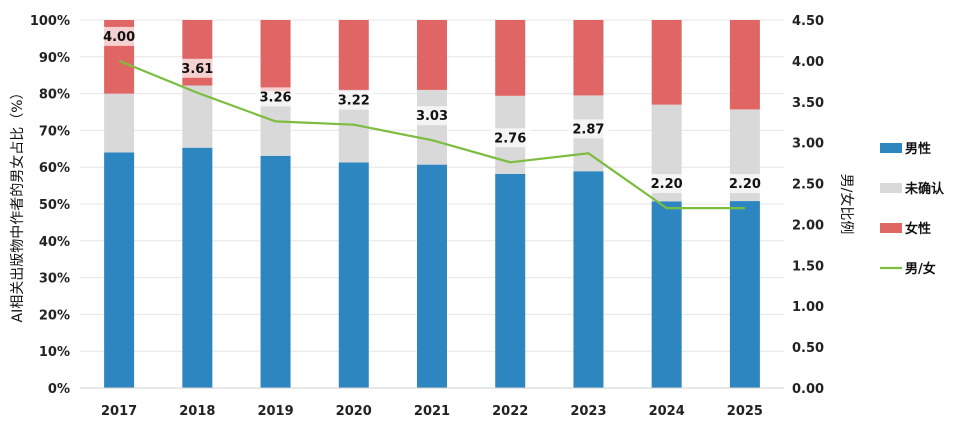  What do you see at coordinates (588, 58) in the screenshot?
I see `bar-女性-2023` at bounding box center [588, 58].